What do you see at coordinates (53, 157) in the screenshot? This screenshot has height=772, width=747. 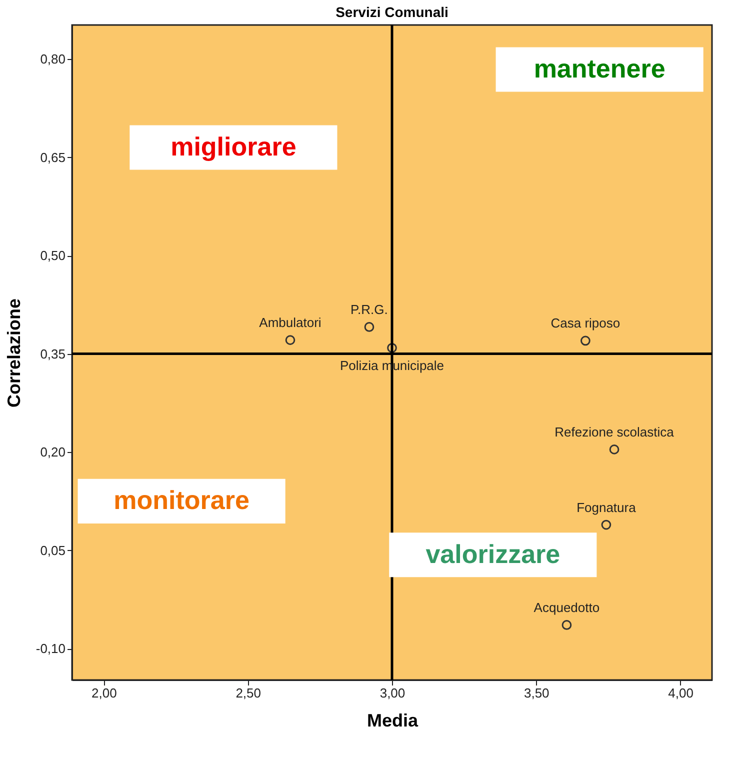 I see `y-tick-label: 0,65` at bounding box center [53, 157].